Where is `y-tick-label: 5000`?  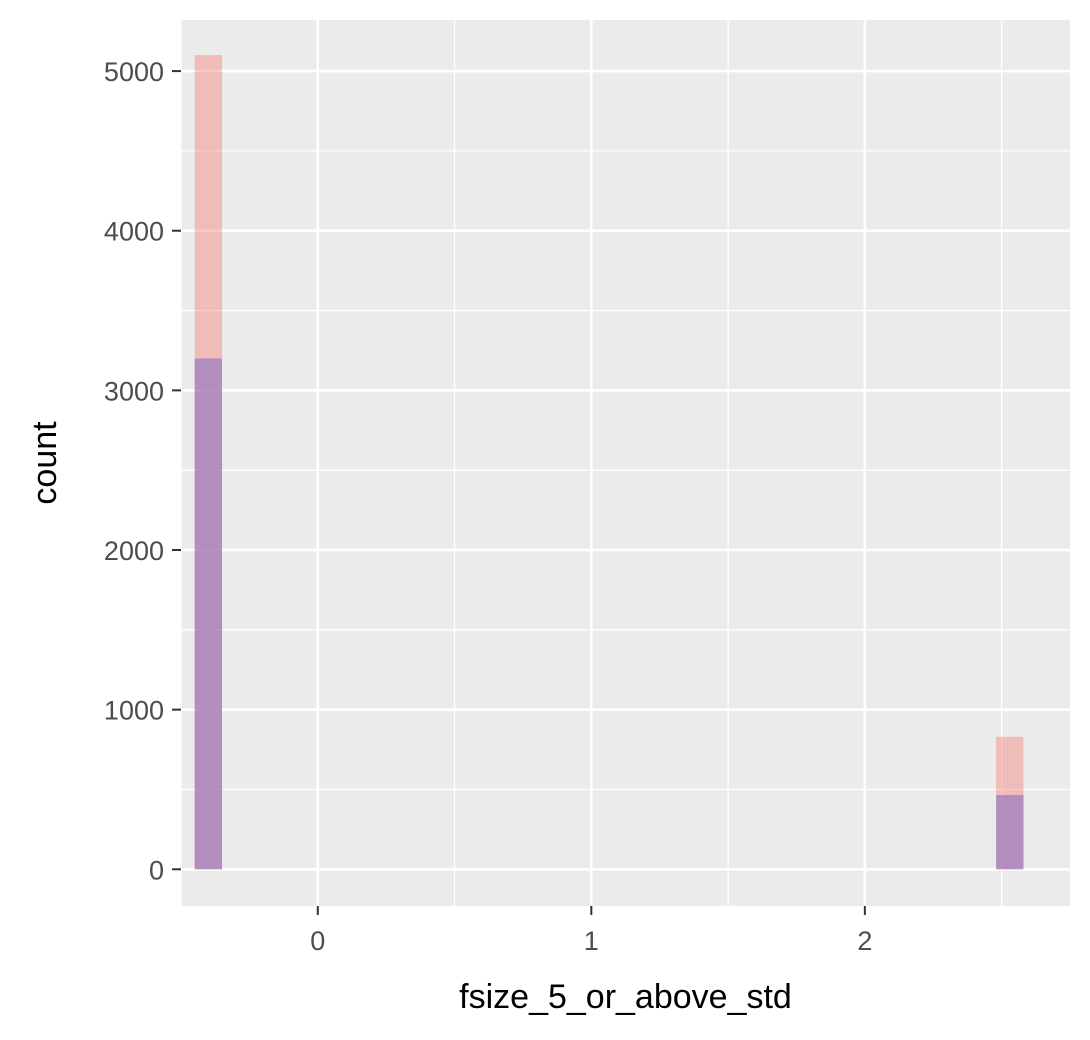 y-tick-label: 5000 is located at coordinates (134, 72).